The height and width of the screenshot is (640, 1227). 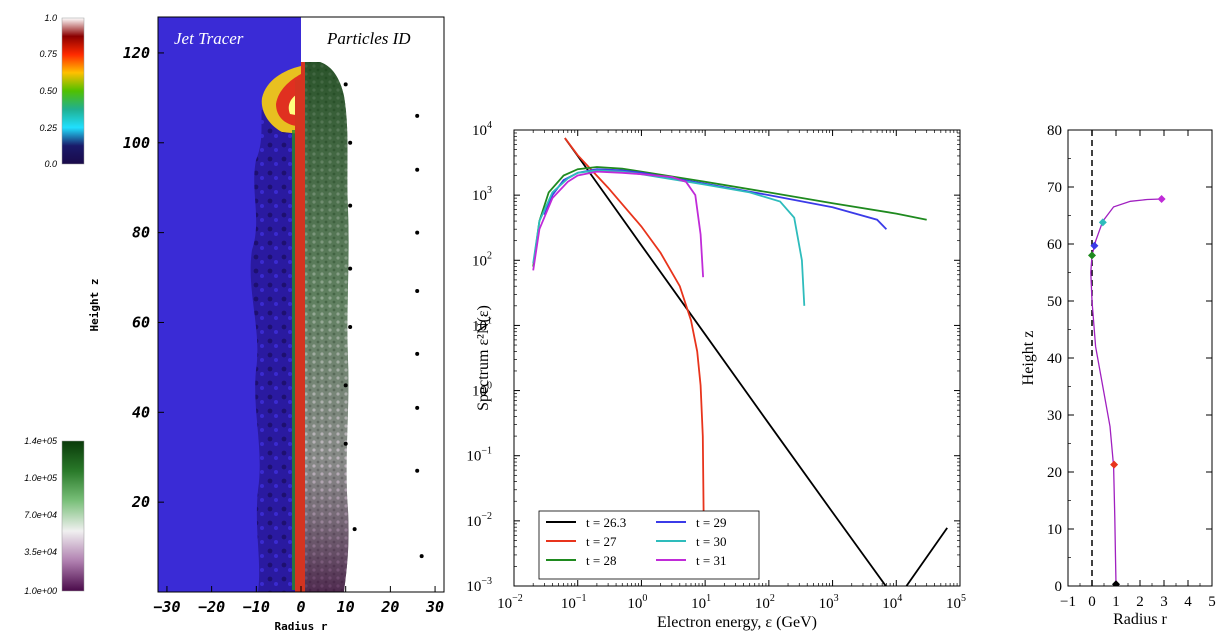 What do you see at coordinates (368, 38) in the screenshot?
I see `particles-id-label: Particles ID` at bounding box center [368, 38].